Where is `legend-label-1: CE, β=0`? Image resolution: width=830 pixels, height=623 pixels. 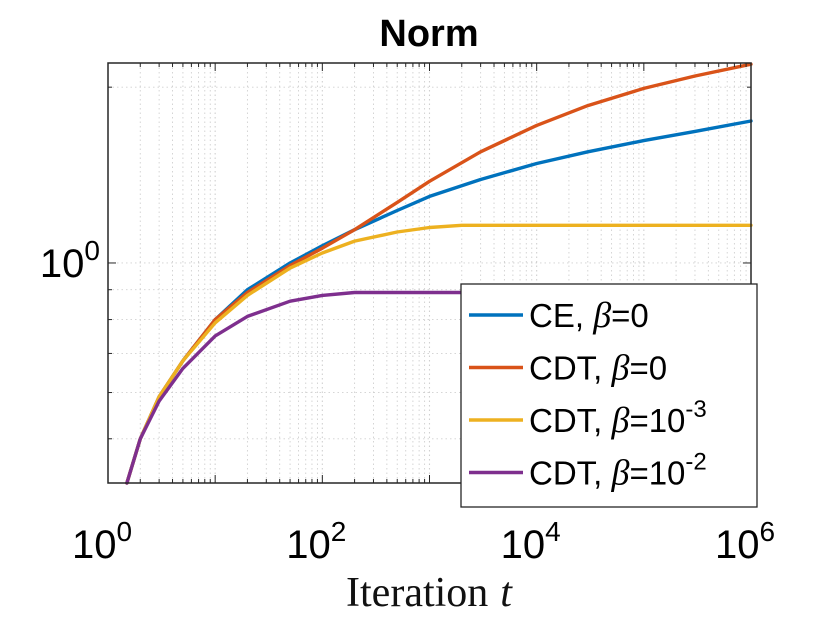
legend-label-1: CE, β=0 is located at coordinates (589, 315).